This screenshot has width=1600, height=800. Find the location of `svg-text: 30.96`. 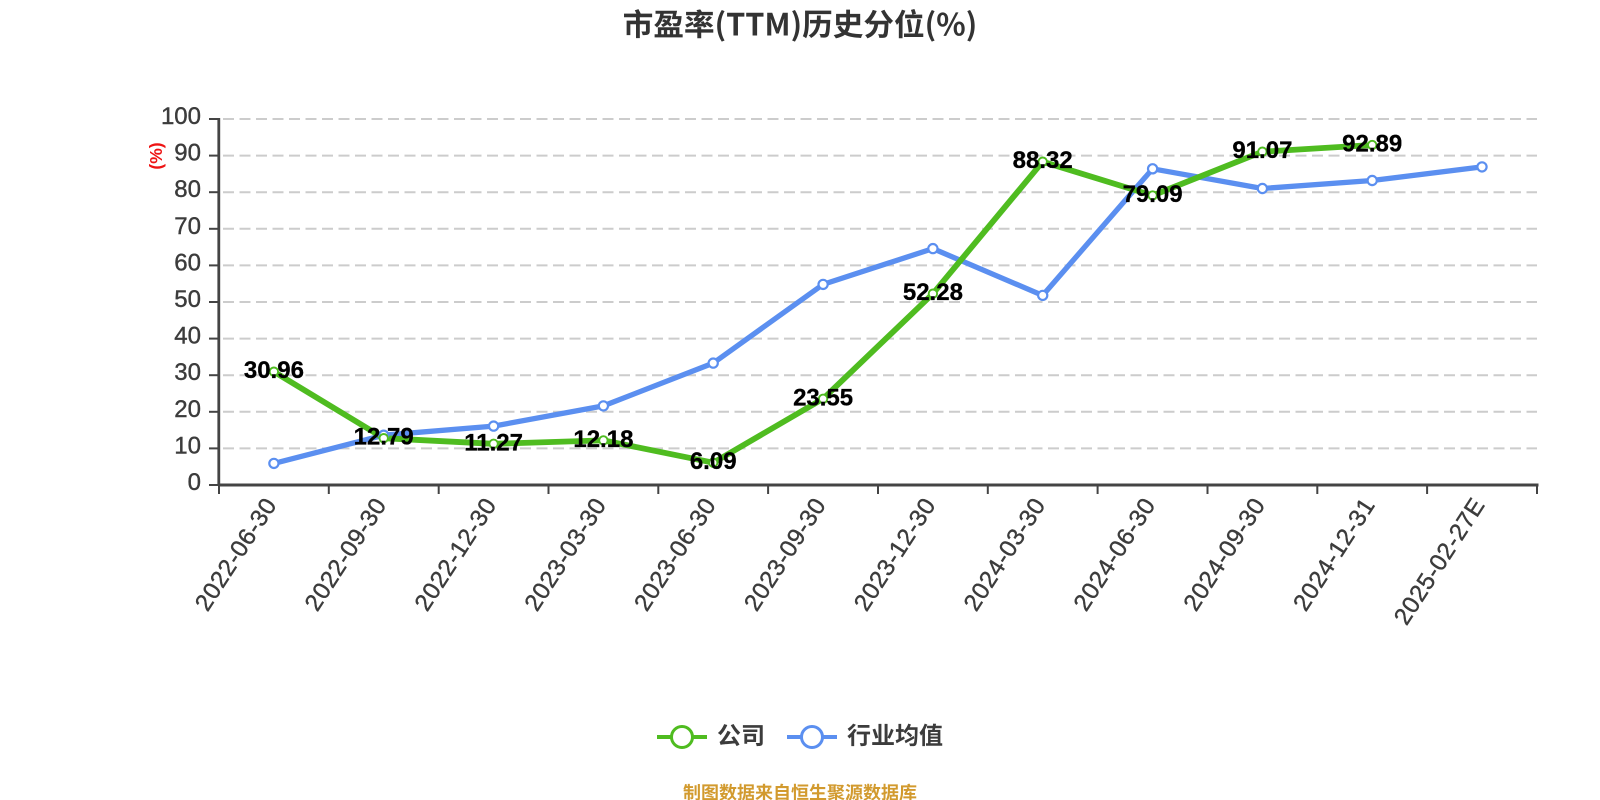

svg-text: 30.96 is located at coordinates (274, 370).